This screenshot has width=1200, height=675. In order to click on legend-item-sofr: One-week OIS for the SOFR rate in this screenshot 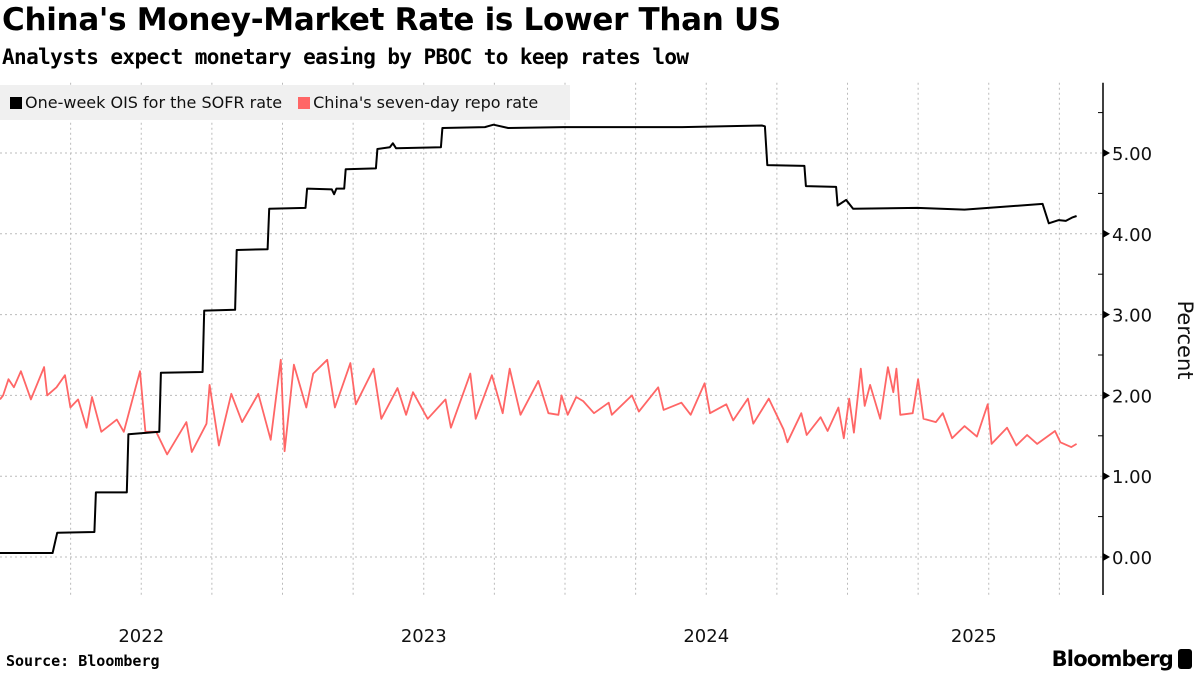, I will do `click(146, 102)`.